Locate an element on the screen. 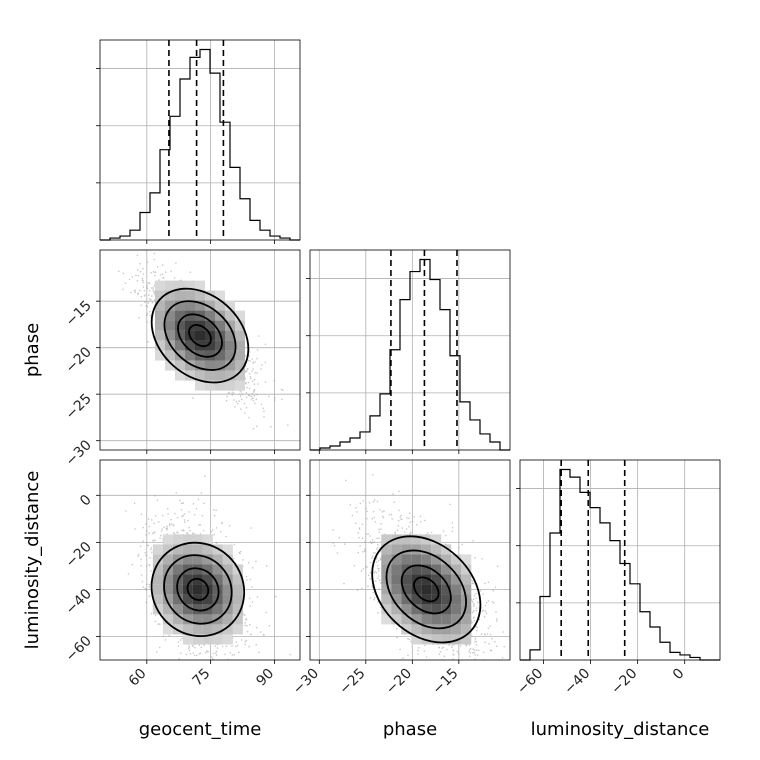 Image resolution: width=760 pixels, height=760 pixels. x-tick-label-luminosity-distance: −20 is located at coordinates (624, 682).